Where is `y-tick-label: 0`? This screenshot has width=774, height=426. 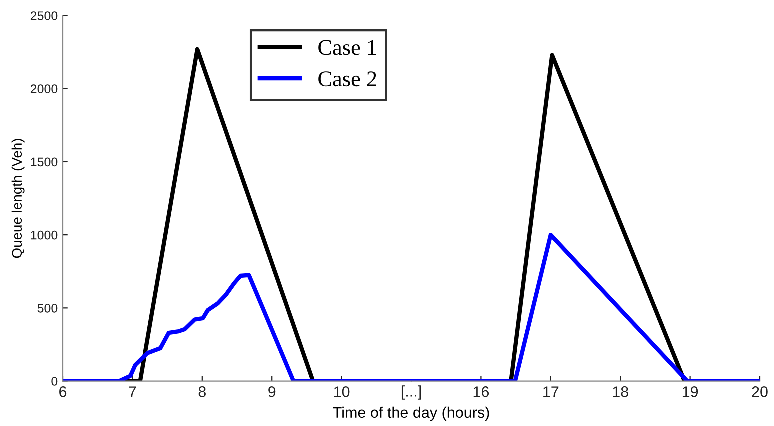 y-tick-label: 0 is located at coordinates (55, 381).